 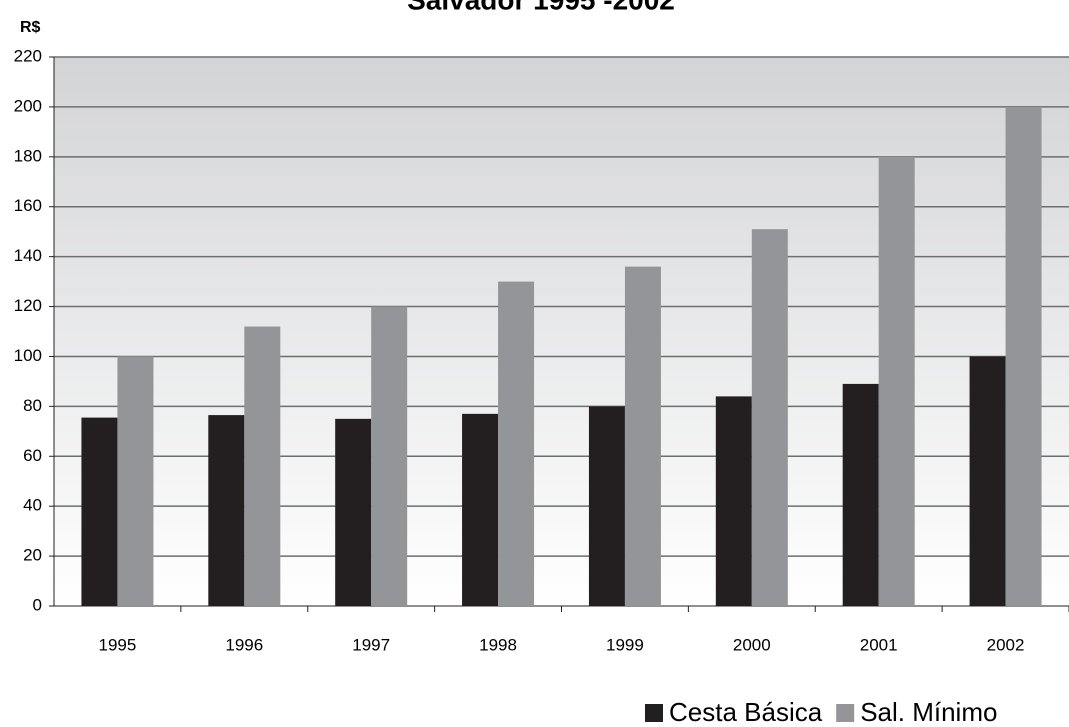 I want to click on x-tick-label: 2002, so click(x=1006, y=644).